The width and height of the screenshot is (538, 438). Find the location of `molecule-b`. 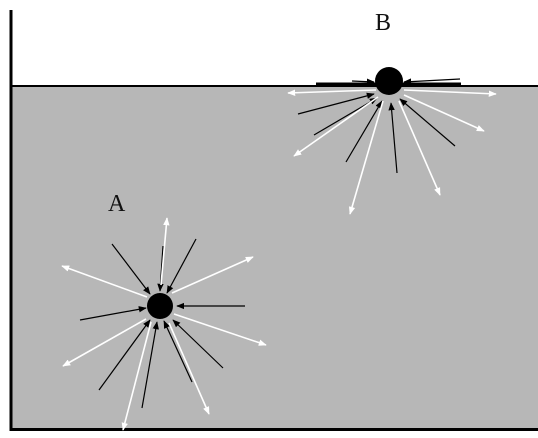

molecule-b is located at coordinates (389, 81).